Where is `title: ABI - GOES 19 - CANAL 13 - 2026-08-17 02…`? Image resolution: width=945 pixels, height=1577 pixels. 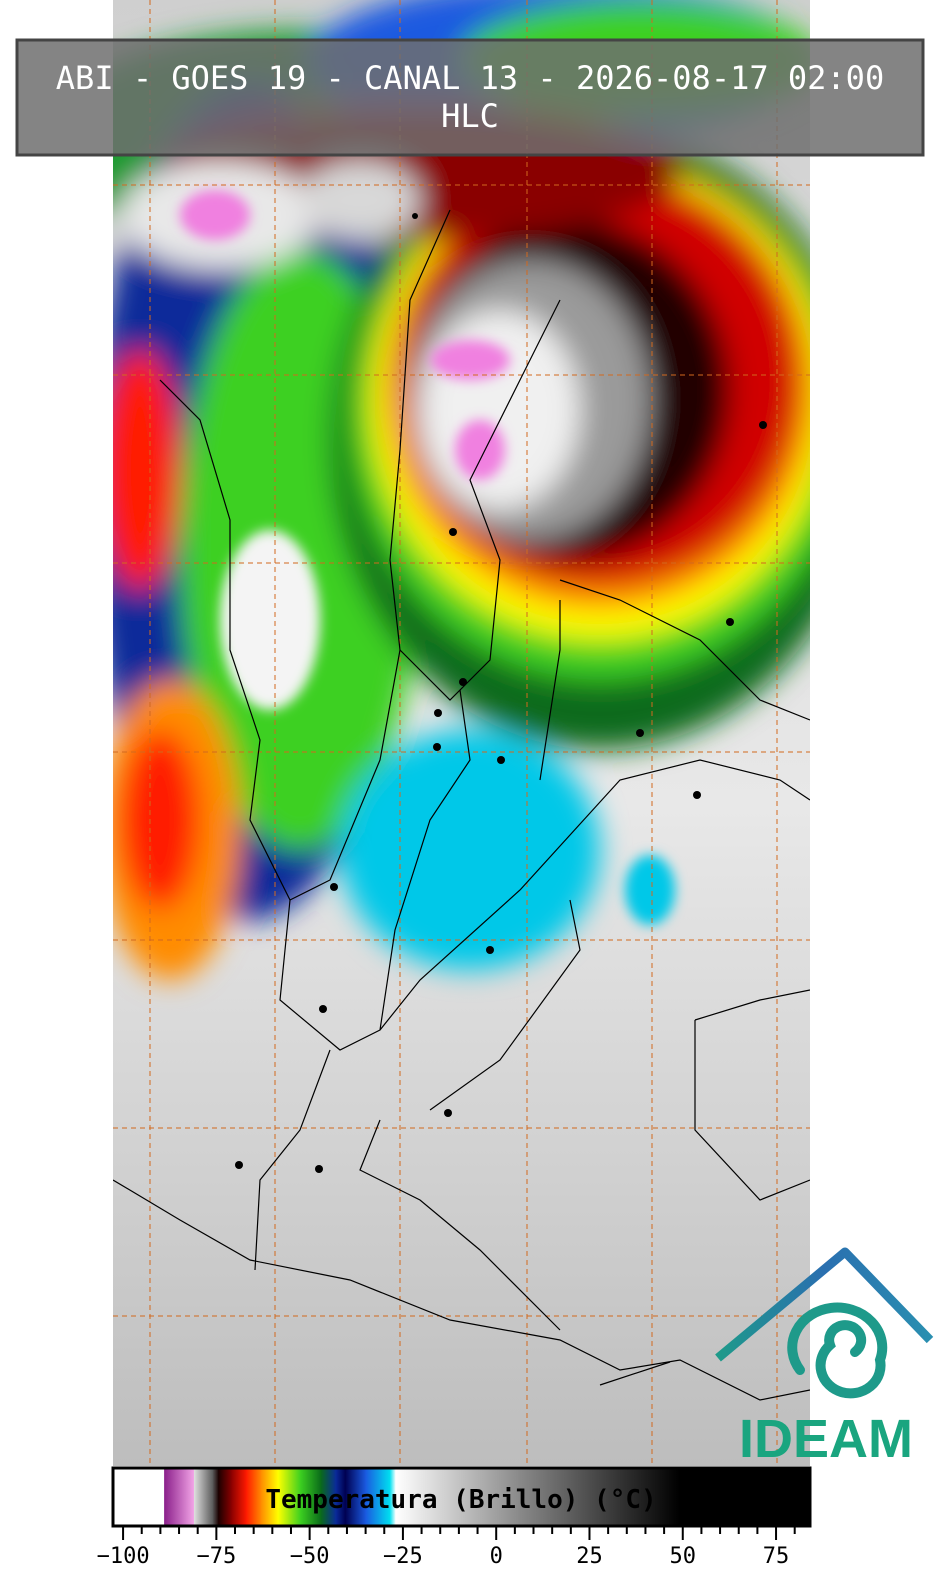
title: ABI - GOES 19 - CANAL 13 - 2026-08-17 02… is located at coordinates (470, 78).